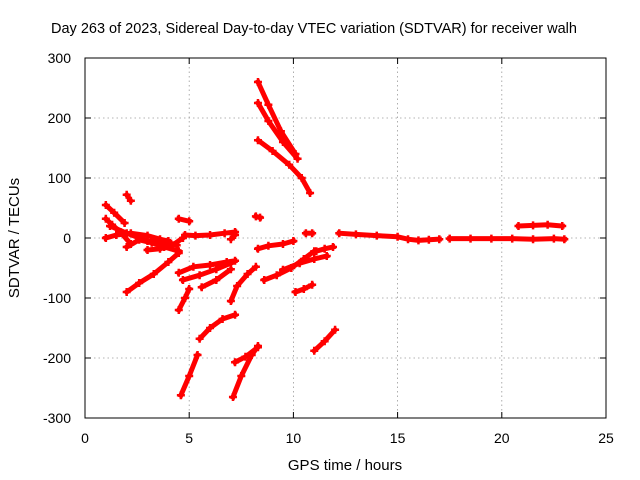  What do you see at coordinates (85, 438) in the screenshot?
I see `x-tick-label: 0` at bounding box center [85, 438].